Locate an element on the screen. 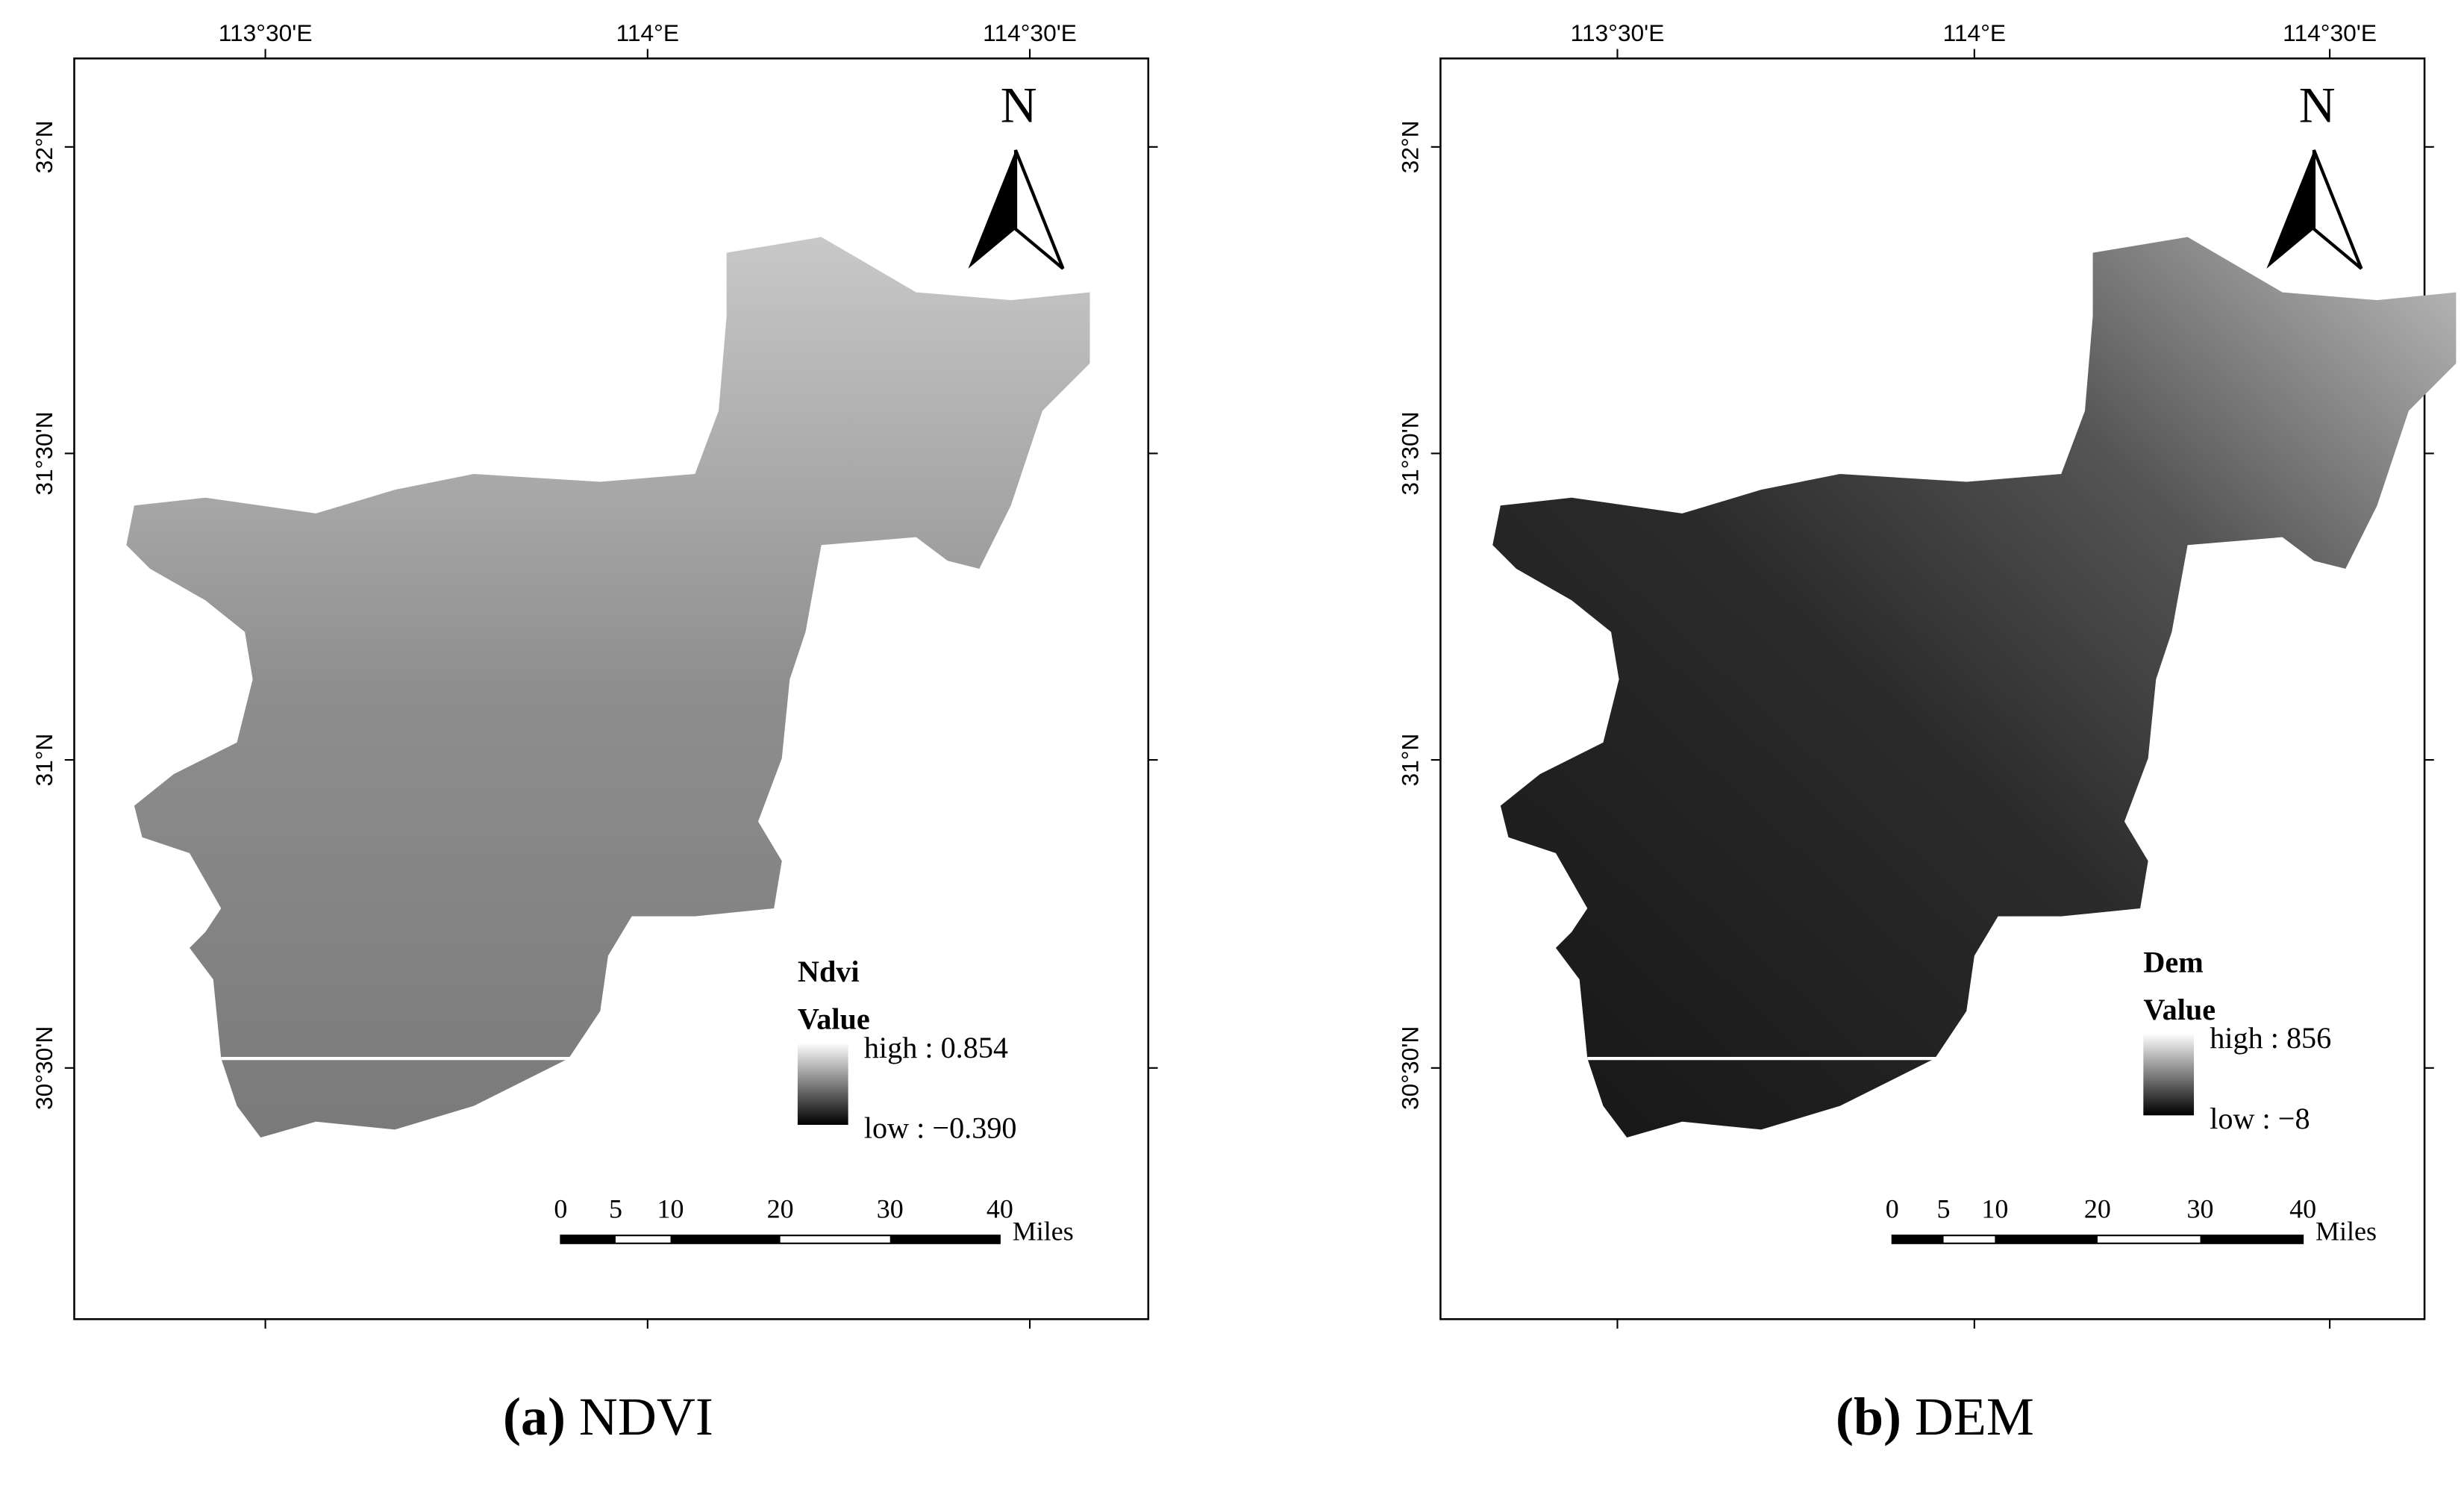  legend-title: Dem is located at coordinates (2173, 962).